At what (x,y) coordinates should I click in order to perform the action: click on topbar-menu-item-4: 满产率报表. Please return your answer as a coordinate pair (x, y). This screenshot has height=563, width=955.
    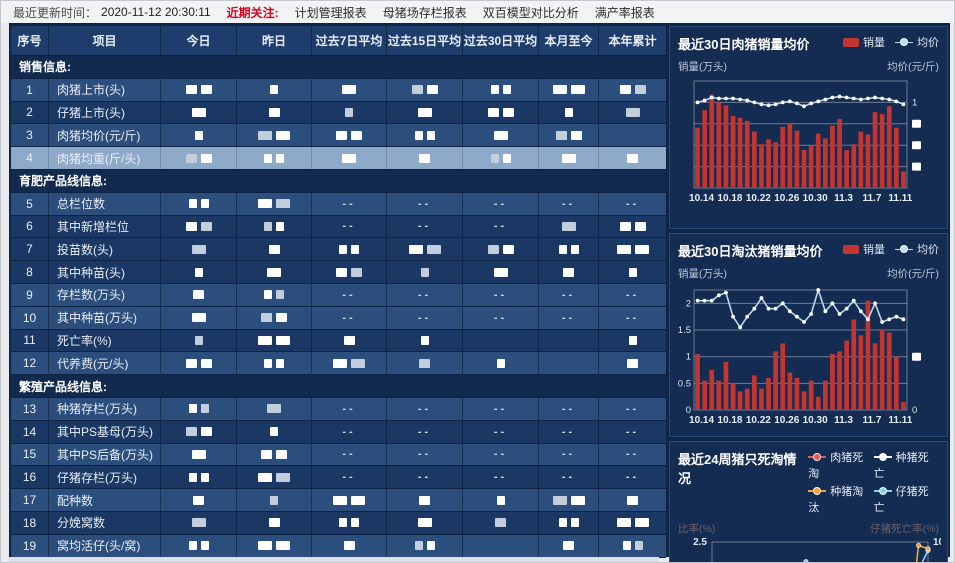
    Looking at the image, I should click on (624, 12).